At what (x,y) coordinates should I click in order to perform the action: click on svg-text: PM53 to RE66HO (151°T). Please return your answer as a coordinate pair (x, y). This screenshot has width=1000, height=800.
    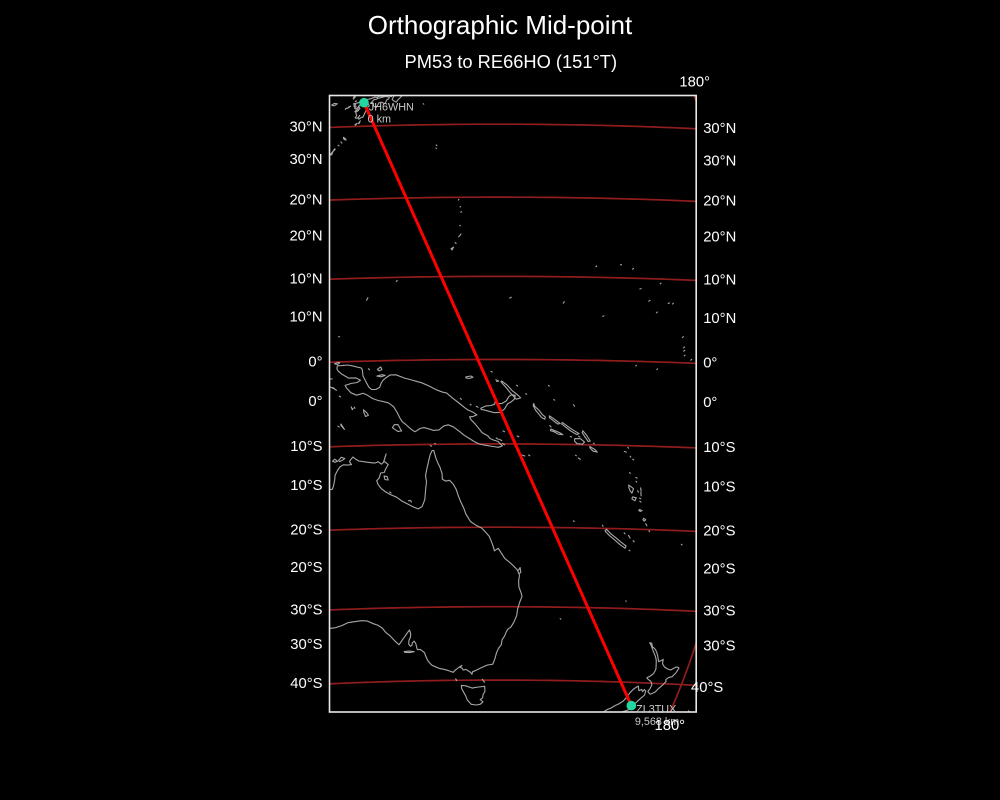
    Looking at the image, I should click on (511, 61).